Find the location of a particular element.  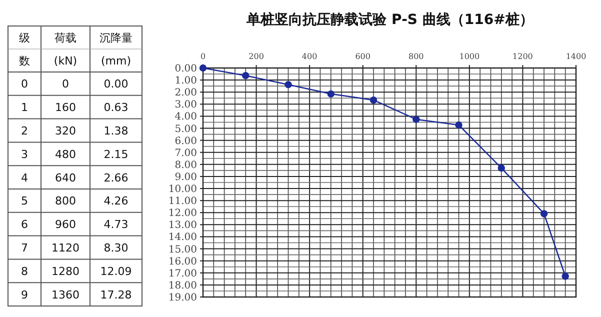

y-tick-label: 0.00 is located at coordinates (185, 69).